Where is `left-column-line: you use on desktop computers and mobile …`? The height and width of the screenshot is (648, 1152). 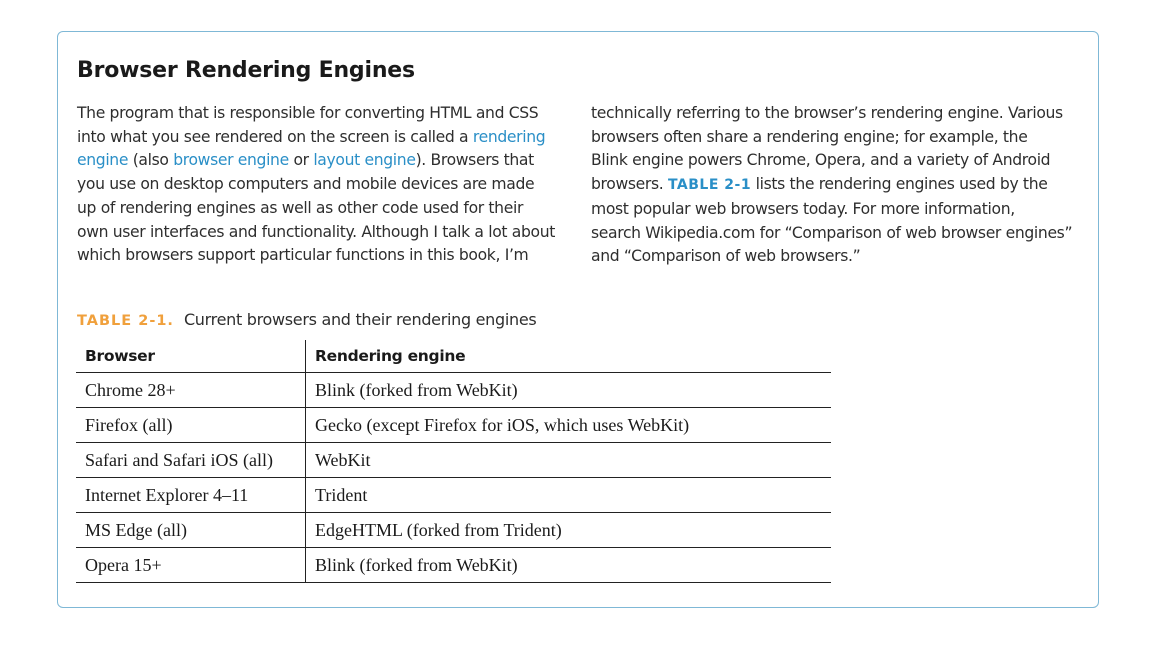 left-column-line: you use on desktop computers and mobile … is located at coordinates (323, 185).